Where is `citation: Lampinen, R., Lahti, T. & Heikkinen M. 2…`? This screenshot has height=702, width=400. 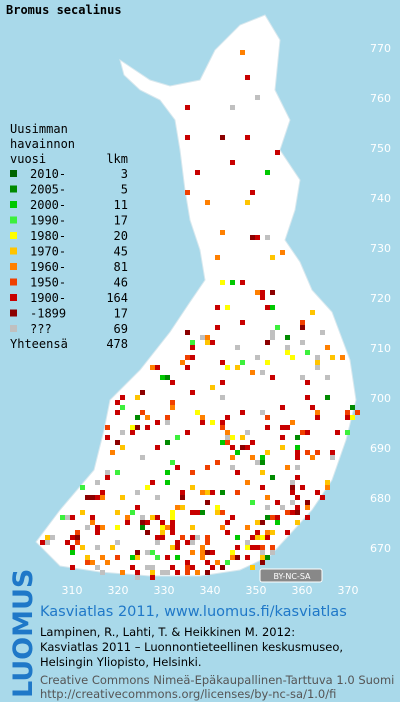 citation: Lampinen, R., Lahti, T. & Heikkinen M. 2… is located at coordinates (167, 632).